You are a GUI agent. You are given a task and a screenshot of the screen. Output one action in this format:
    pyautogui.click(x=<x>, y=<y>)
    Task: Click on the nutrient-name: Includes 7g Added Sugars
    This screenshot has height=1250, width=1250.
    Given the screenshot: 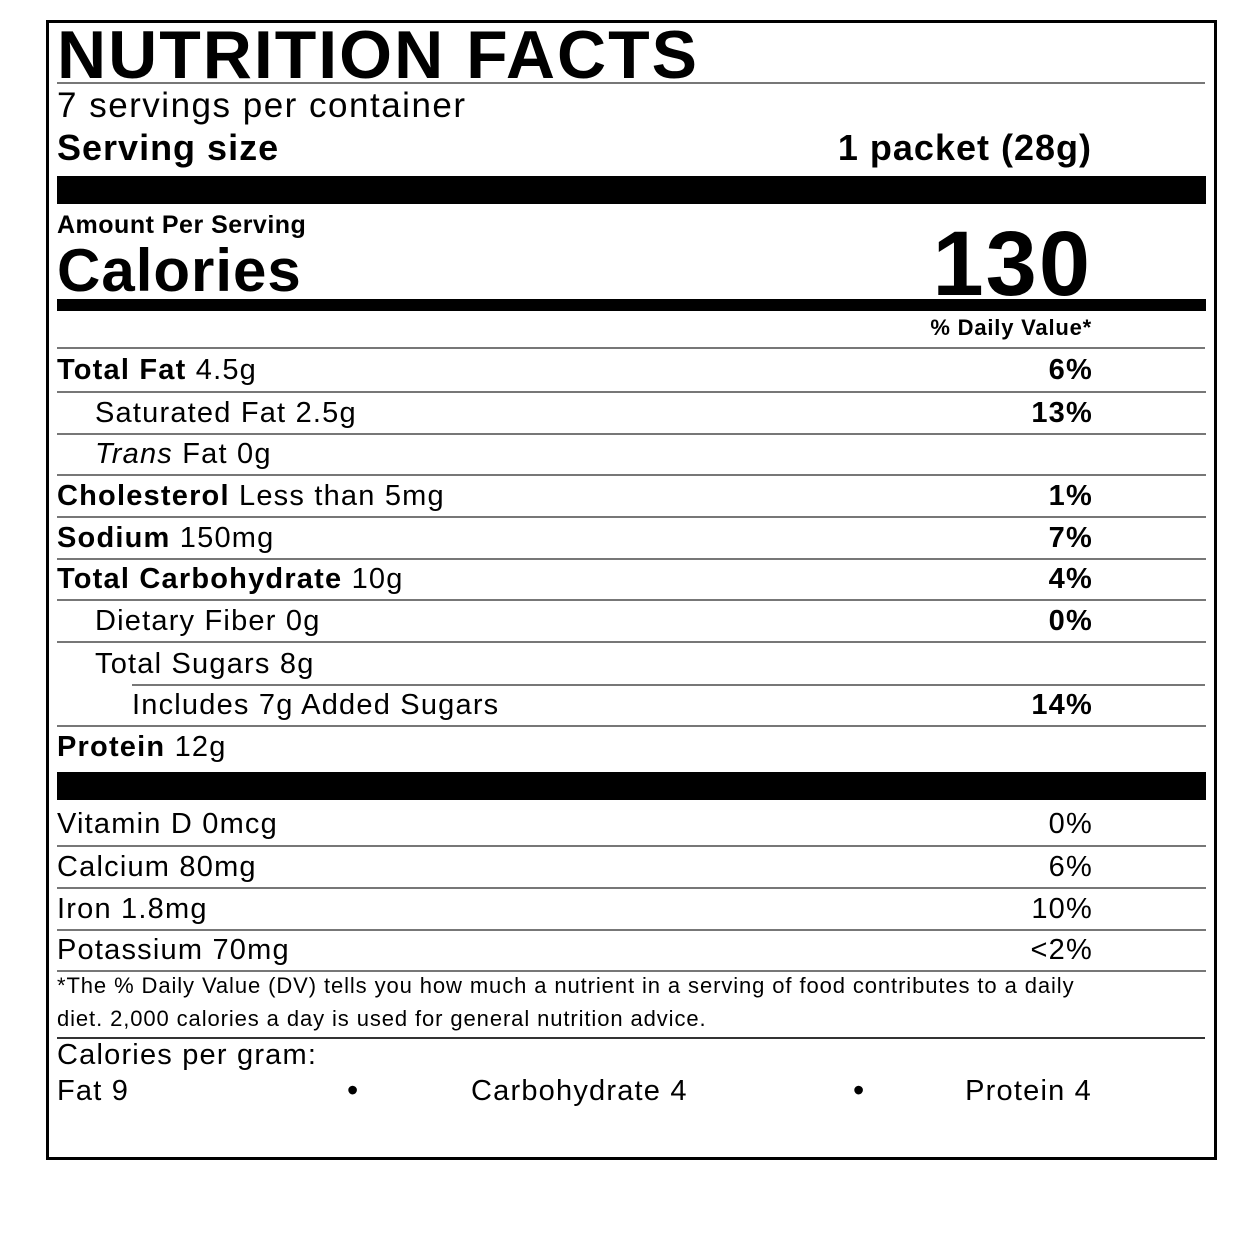 What is the action you would take?
    pyautogui.click(x=316, y=705)
    